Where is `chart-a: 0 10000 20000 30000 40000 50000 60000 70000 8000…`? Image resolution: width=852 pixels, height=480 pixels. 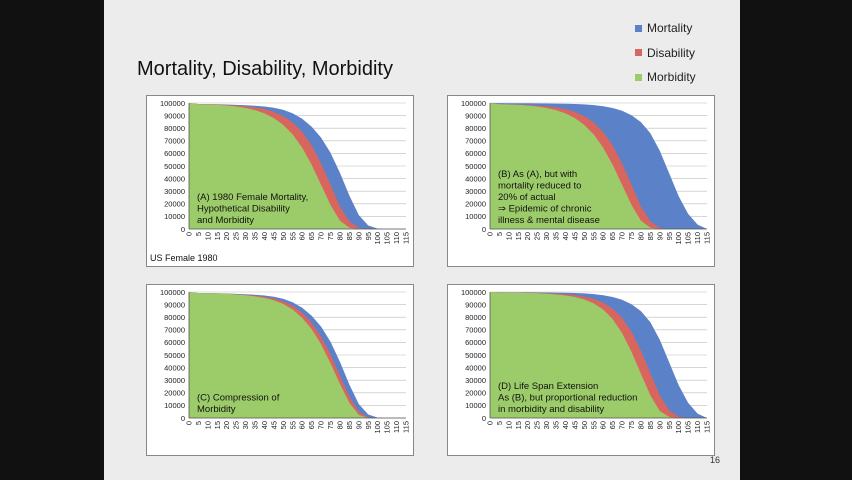
chart-a: 0 10000 20000 30000 40000 50000 60000 70000 8000… is located at coordinates (280, 181).